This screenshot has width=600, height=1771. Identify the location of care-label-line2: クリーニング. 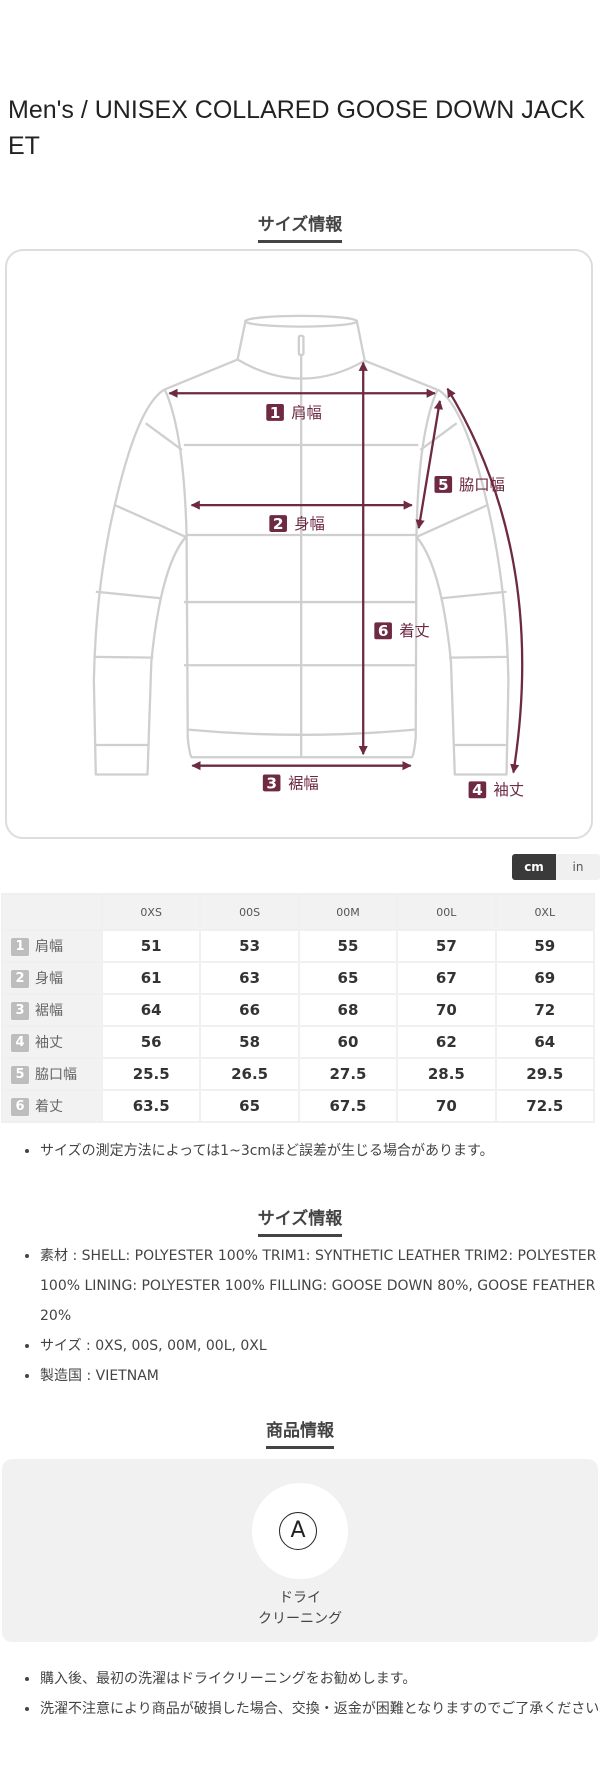
(300, 1619).